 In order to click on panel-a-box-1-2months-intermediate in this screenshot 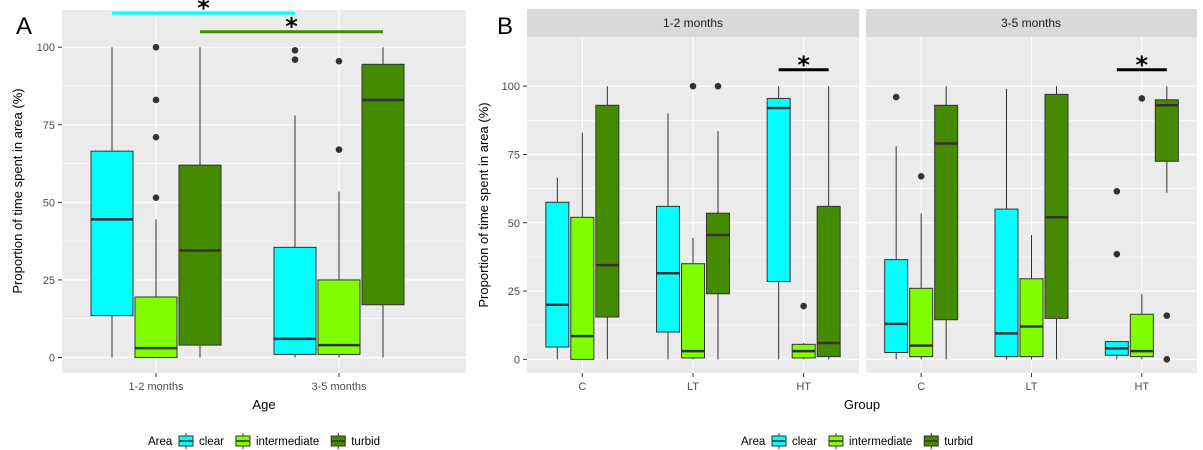, I will do `click(156, 200)`.